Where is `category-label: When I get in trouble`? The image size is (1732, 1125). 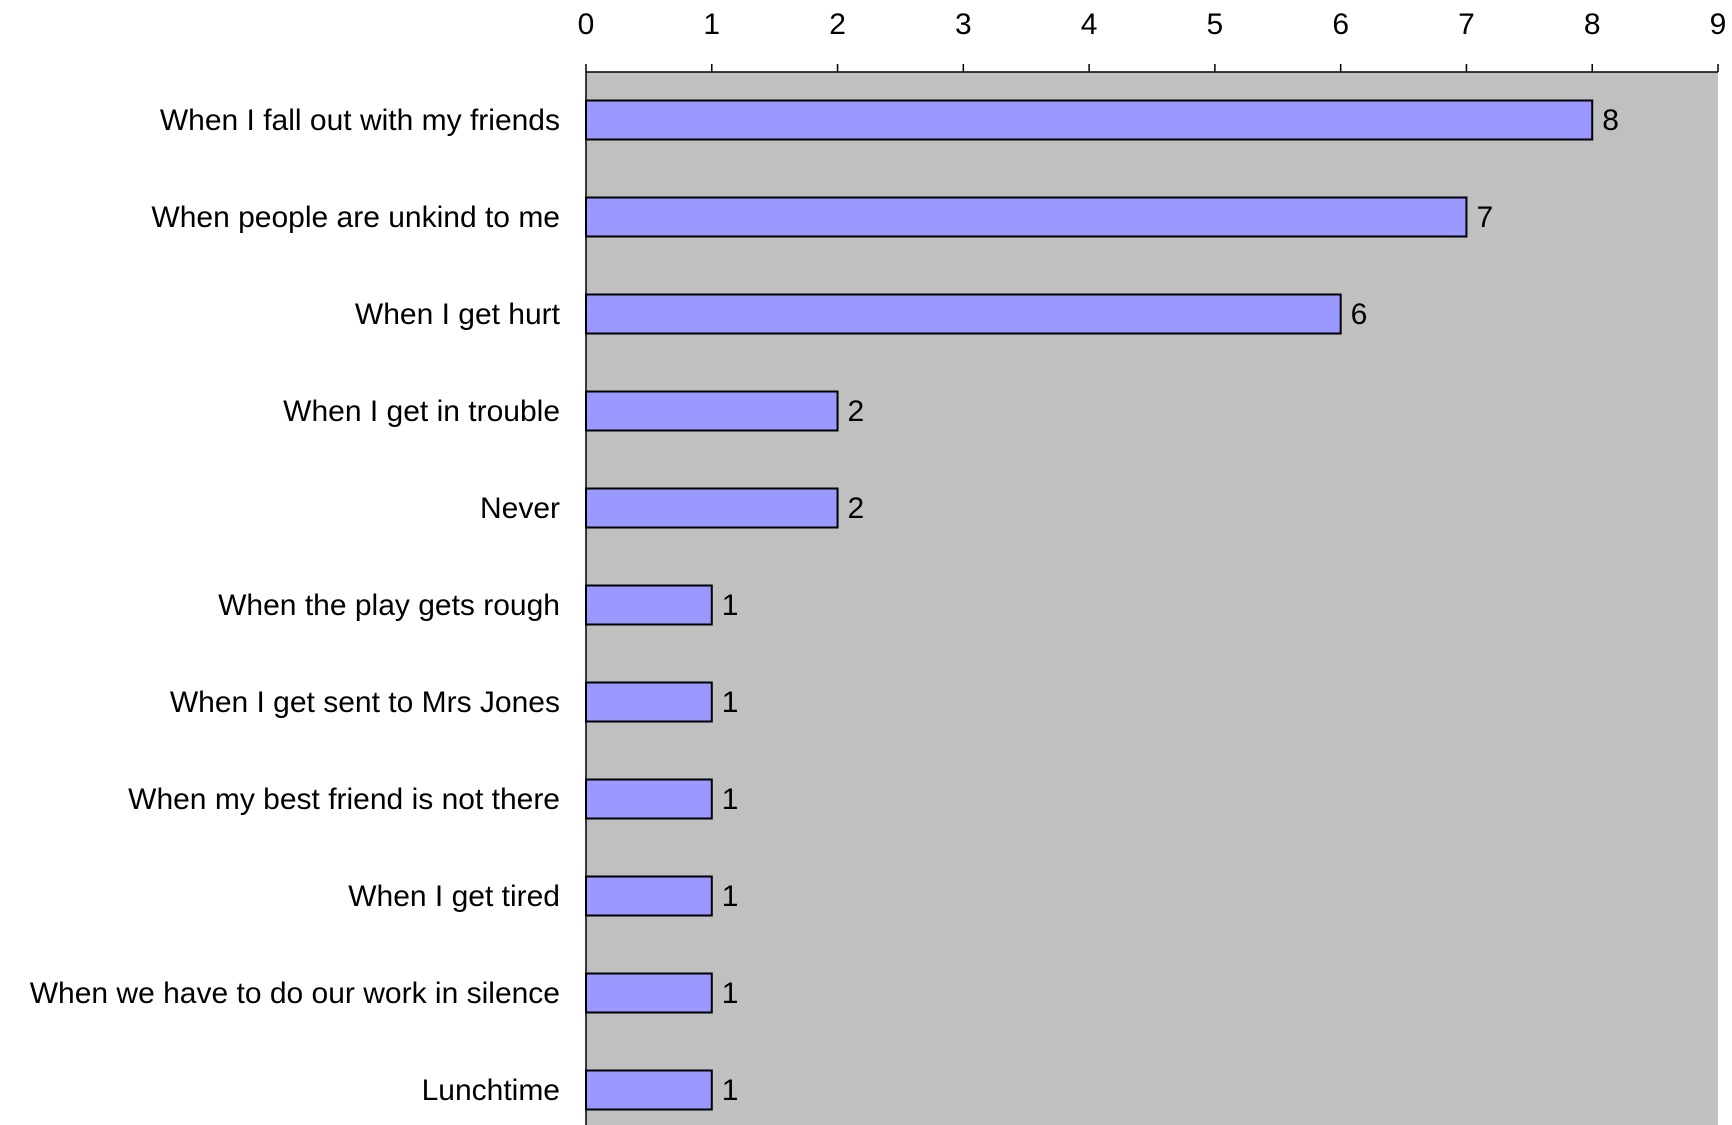
category-label: When I get in trouble is located at coordinates (421, 411).